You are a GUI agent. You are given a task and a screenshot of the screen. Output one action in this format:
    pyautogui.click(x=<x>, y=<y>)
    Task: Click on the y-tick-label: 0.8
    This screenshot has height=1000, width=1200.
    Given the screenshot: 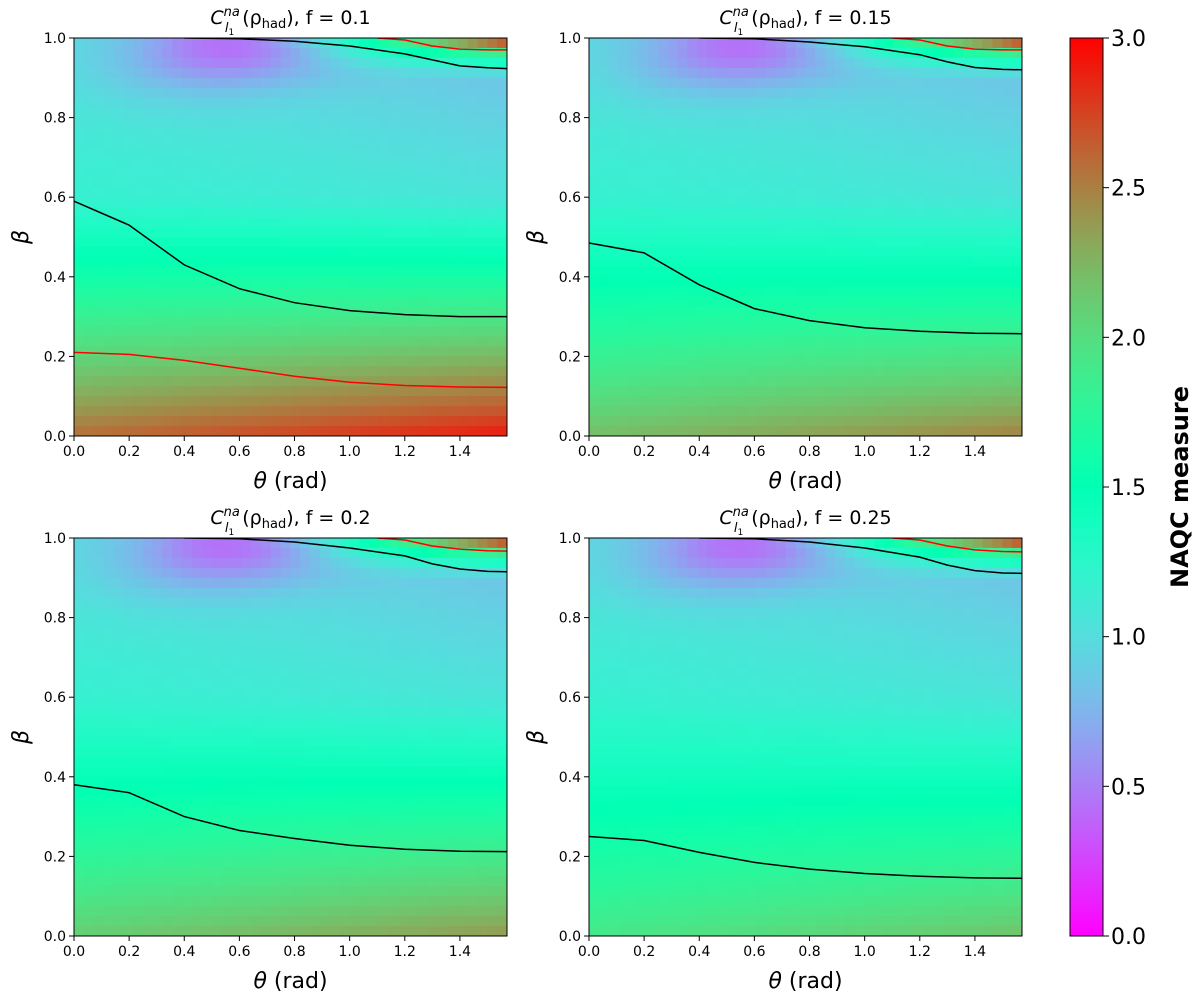 What is the action you would take?
    pyautogui.click(x=570, y=119)
    